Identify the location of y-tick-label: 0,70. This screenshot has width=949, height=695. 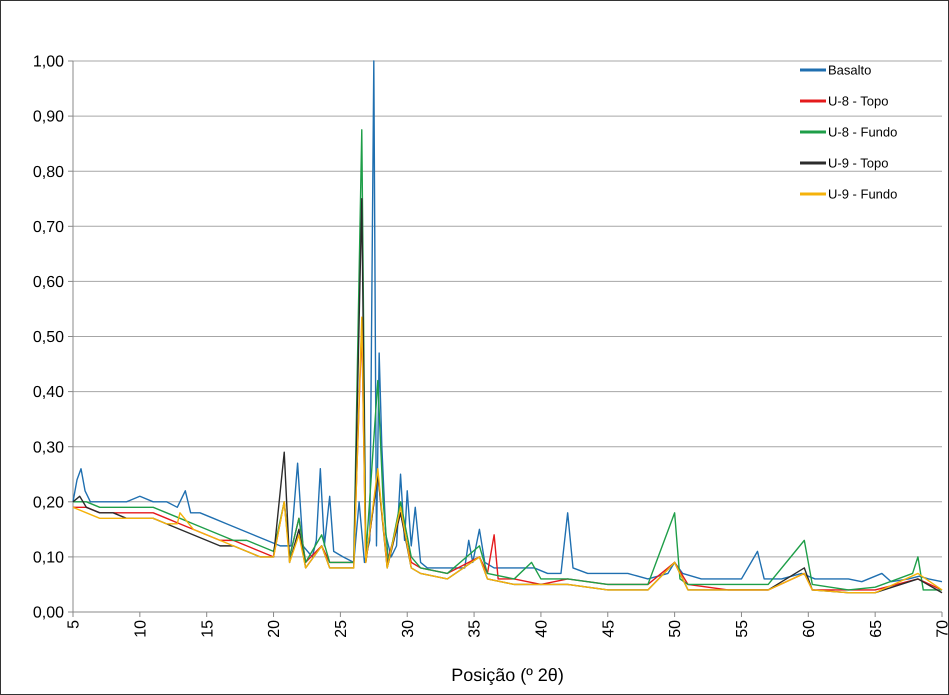
(48, 227).